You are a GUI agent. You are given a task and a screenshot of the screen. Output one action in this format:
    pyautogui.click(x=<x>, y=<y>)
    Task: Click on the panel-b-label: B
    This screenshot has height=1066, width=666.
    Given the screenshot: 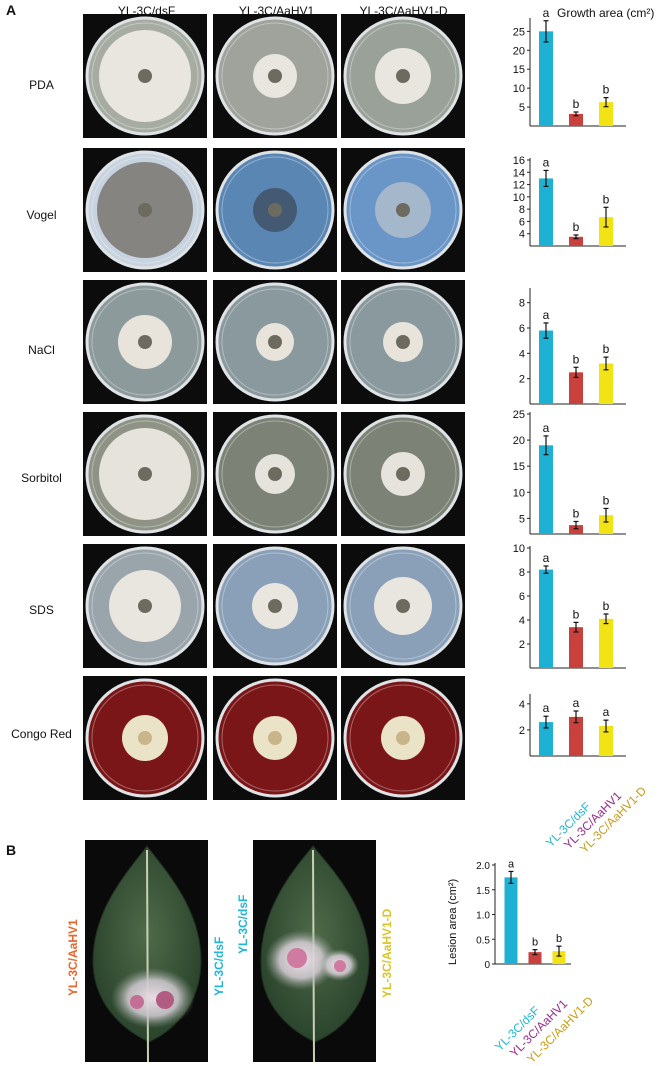 What is the action you would take?
    pyautogui.click(x=11, y=850)
    